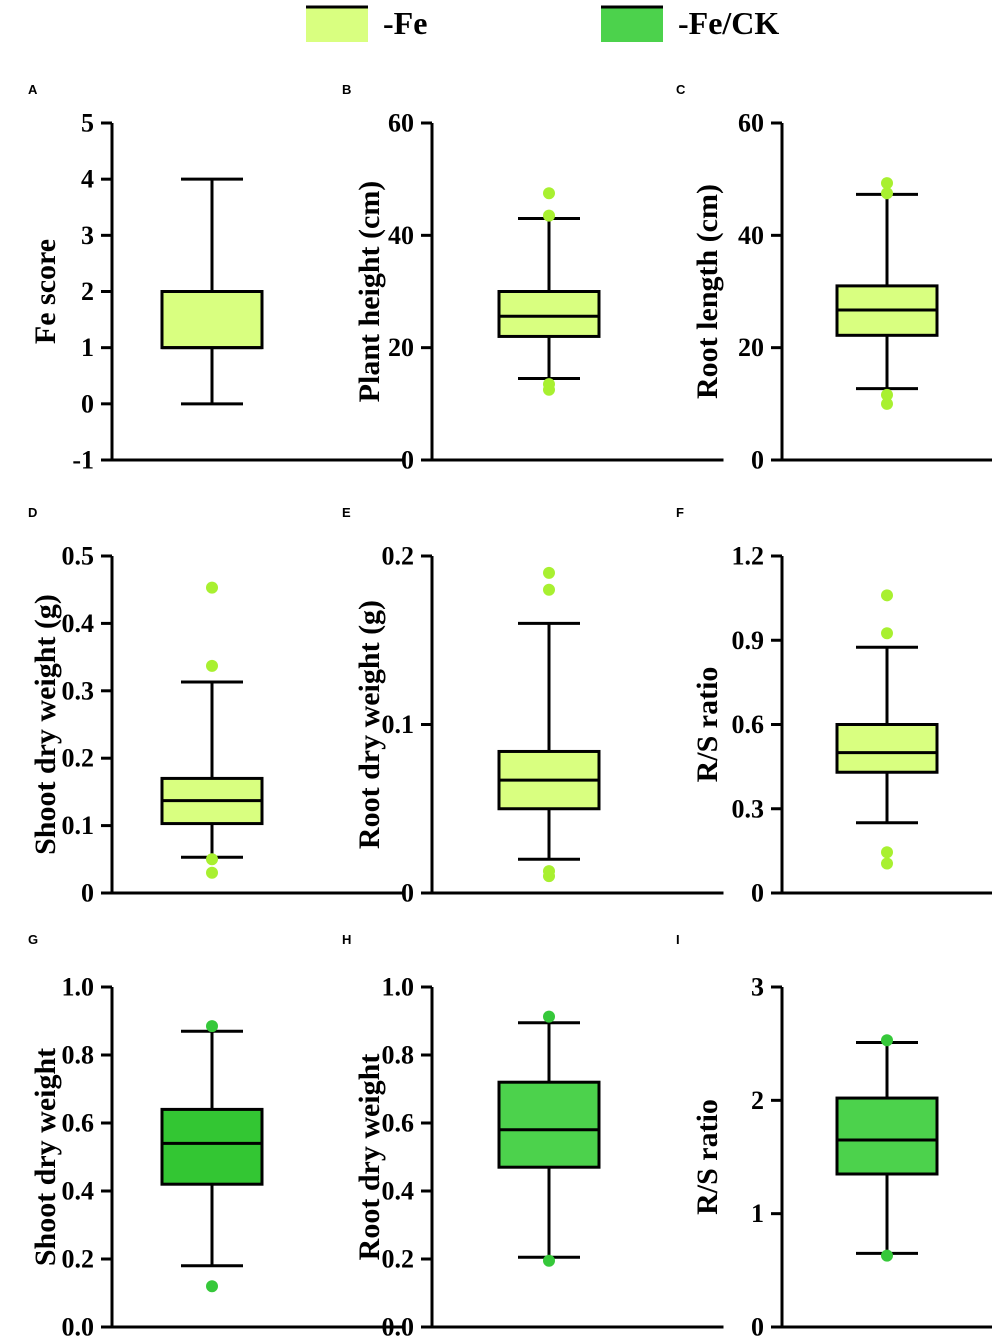  Describe the element at coordinates (45, 291) in the screenshot. I see `y-axis-label: Fe score` at that location.